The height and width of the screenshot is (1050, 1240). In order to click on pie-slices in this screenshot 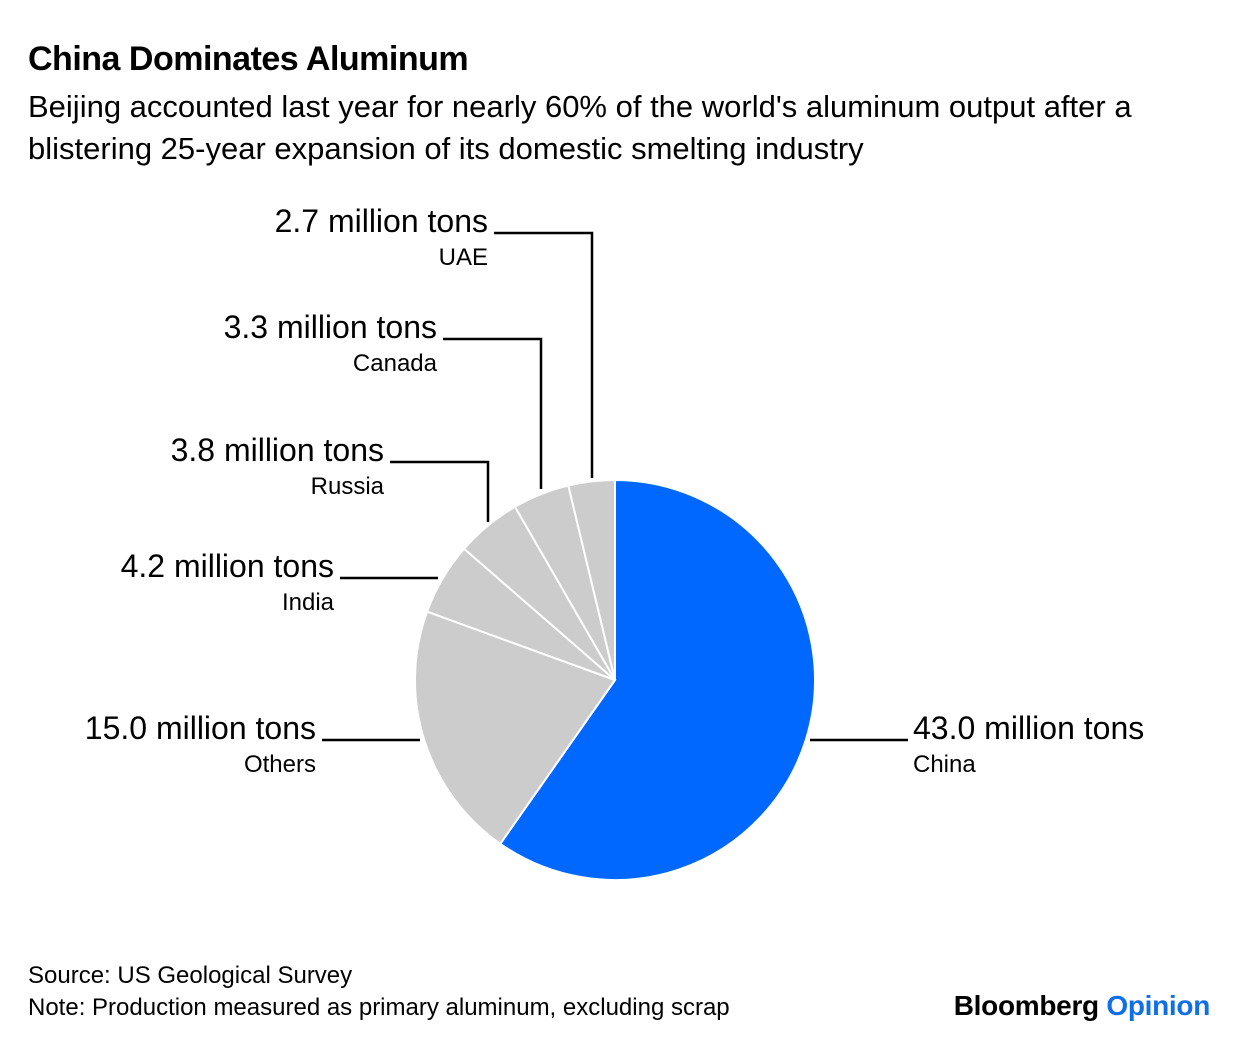, I will do `click(615, 679)`.